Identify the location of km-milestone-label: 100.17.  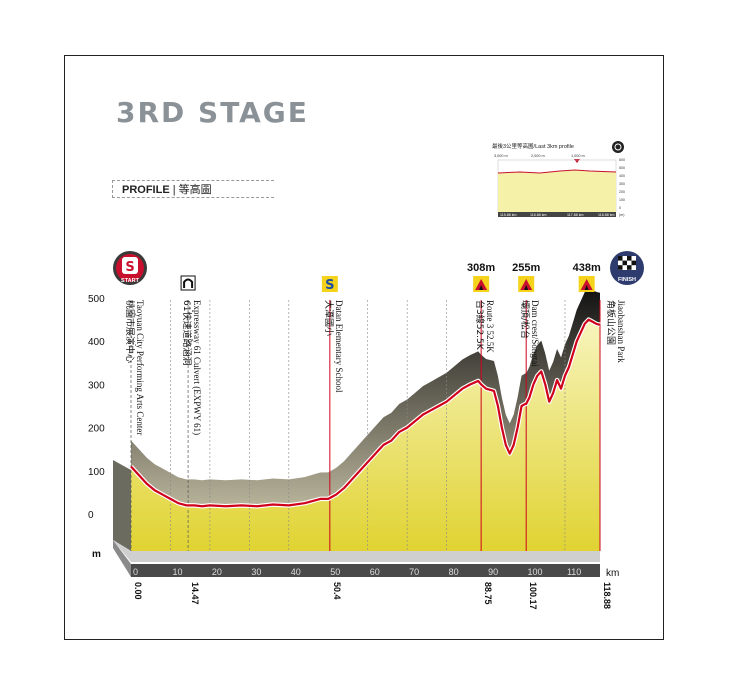
(533, 596).